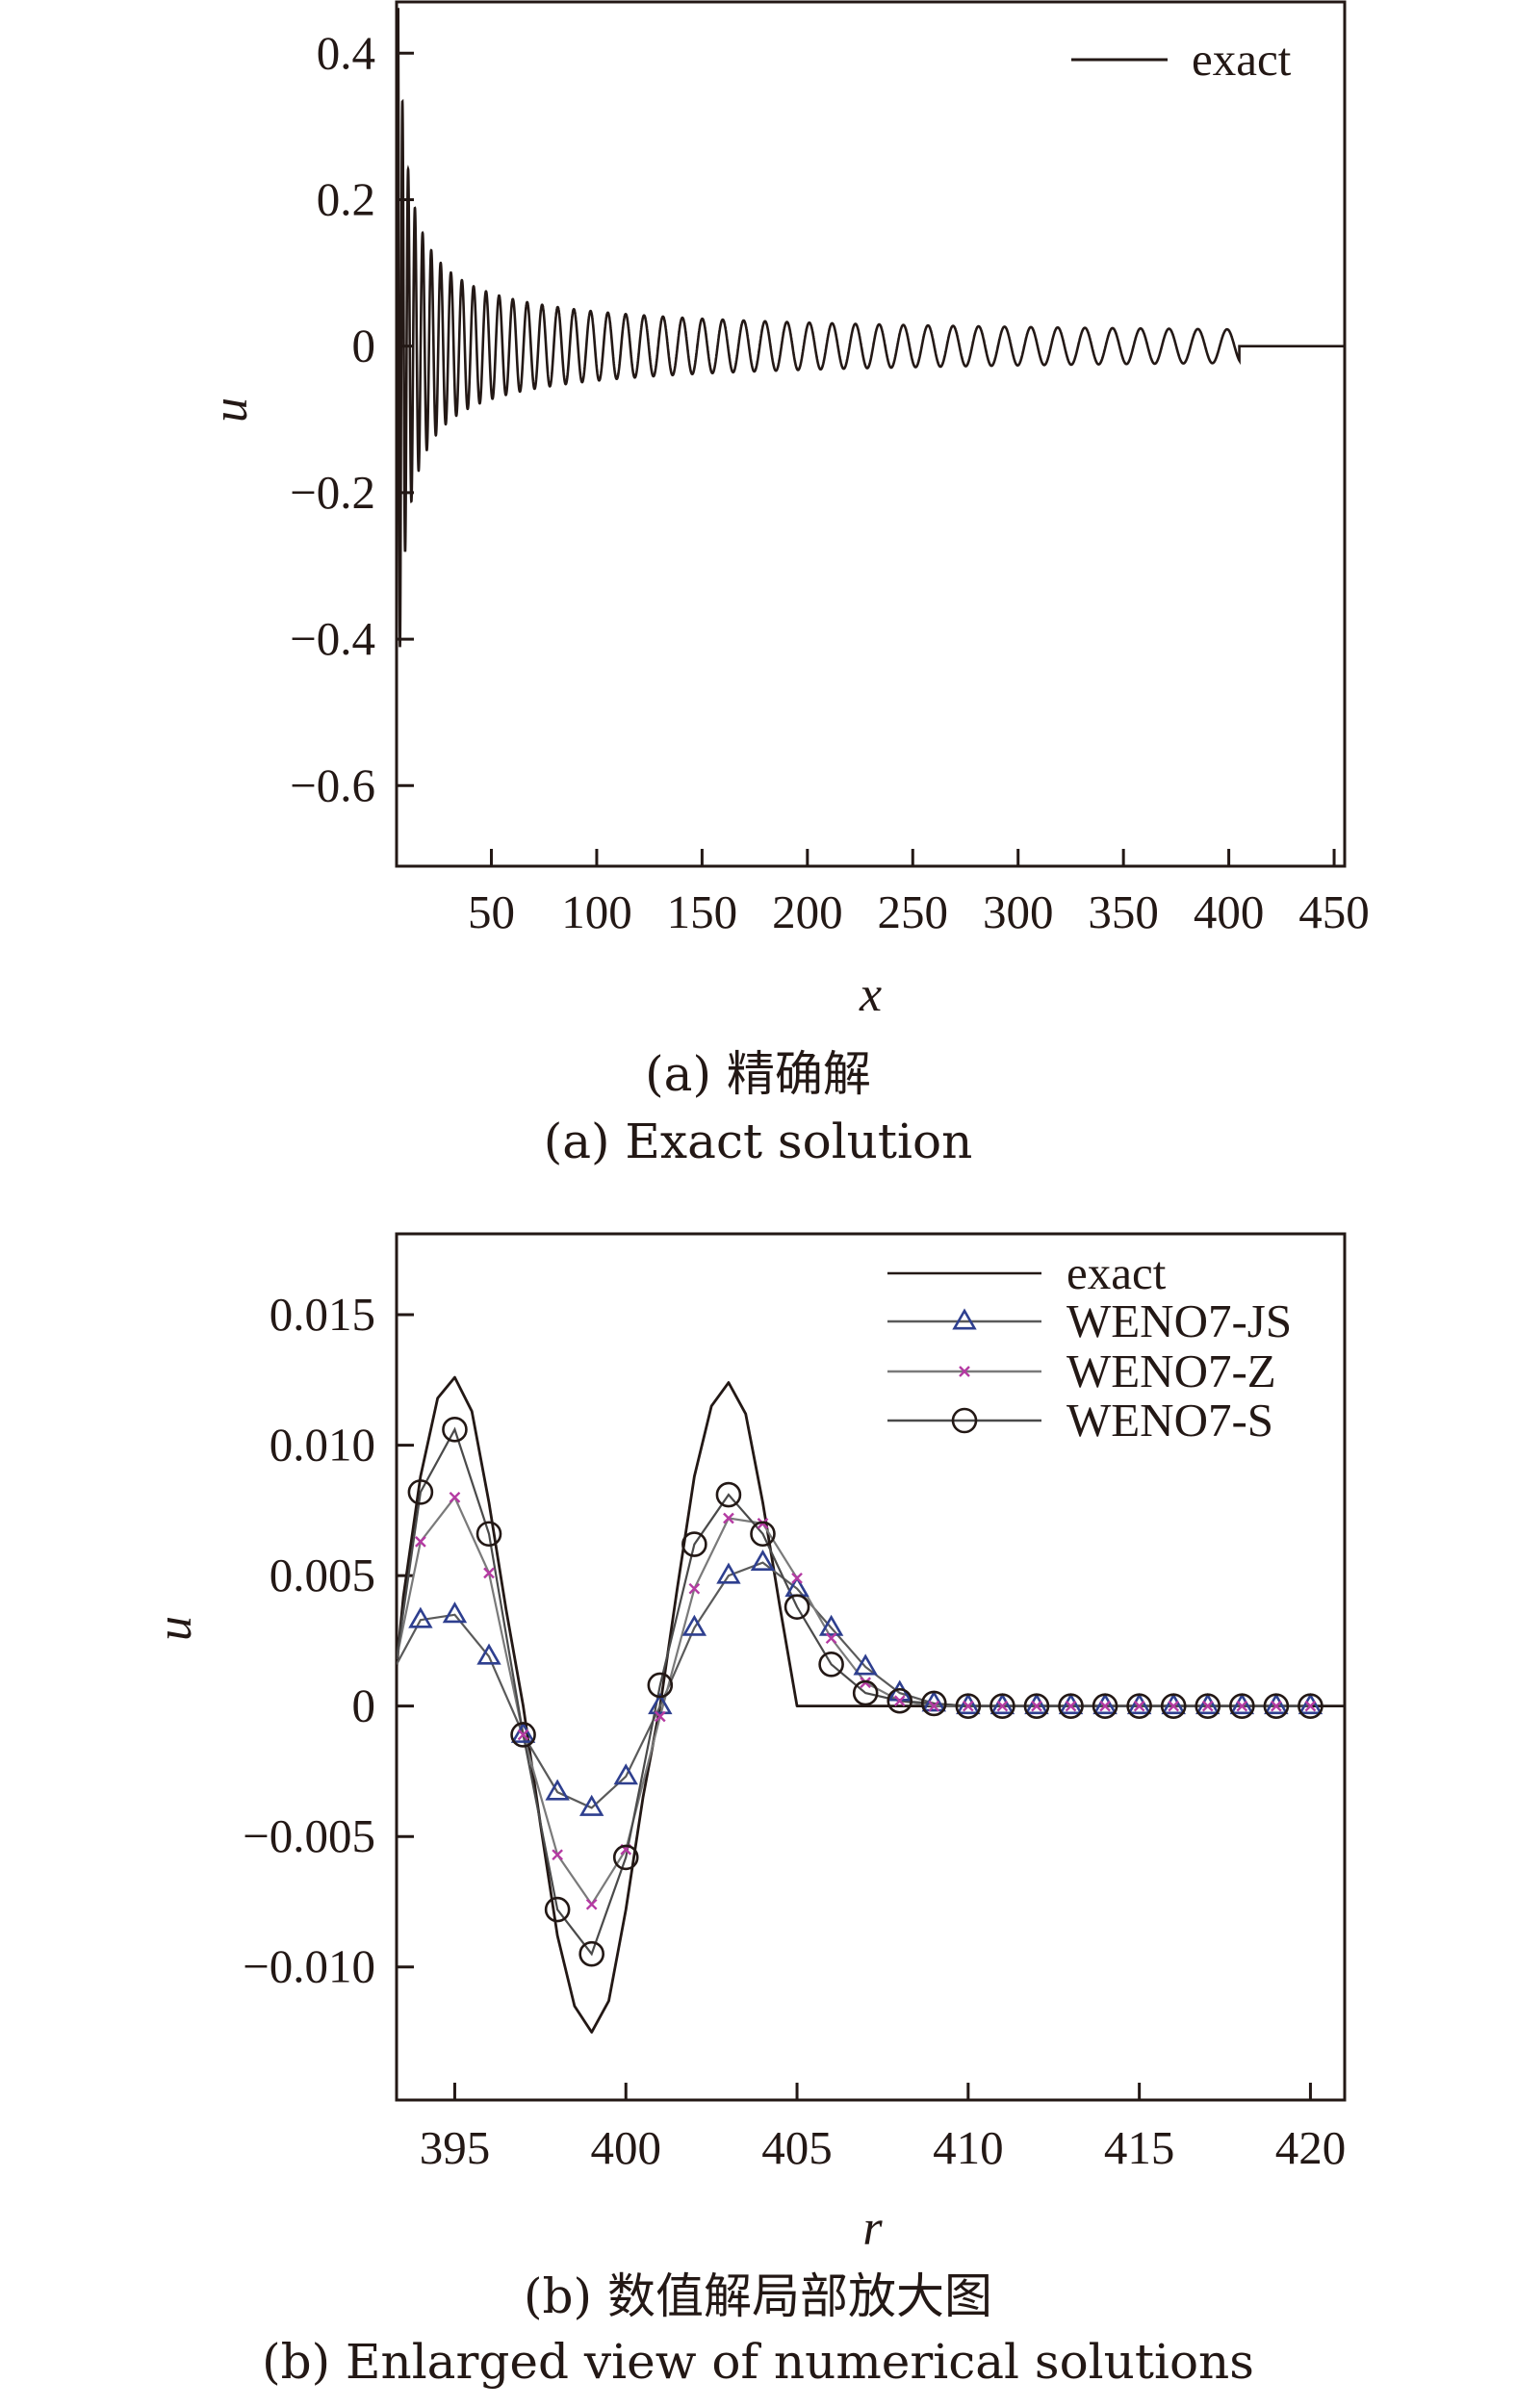 The image size is (1516, 2408). I want to click on chart-b-caption-en: (b) Enlarged view of numerical solutions, so click(758, 2362).